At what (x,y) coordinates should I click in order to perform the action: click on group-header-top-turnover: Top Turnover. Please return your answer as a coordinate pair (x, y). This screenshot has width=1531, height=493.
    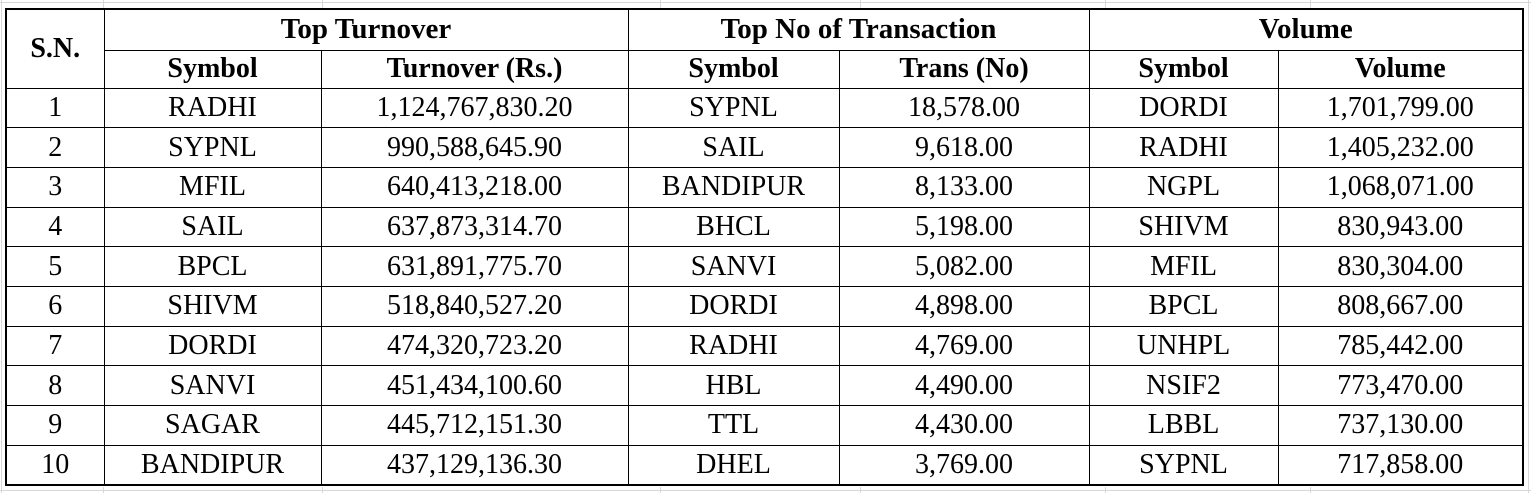
    Looking at the image, I should click on (366, 29).